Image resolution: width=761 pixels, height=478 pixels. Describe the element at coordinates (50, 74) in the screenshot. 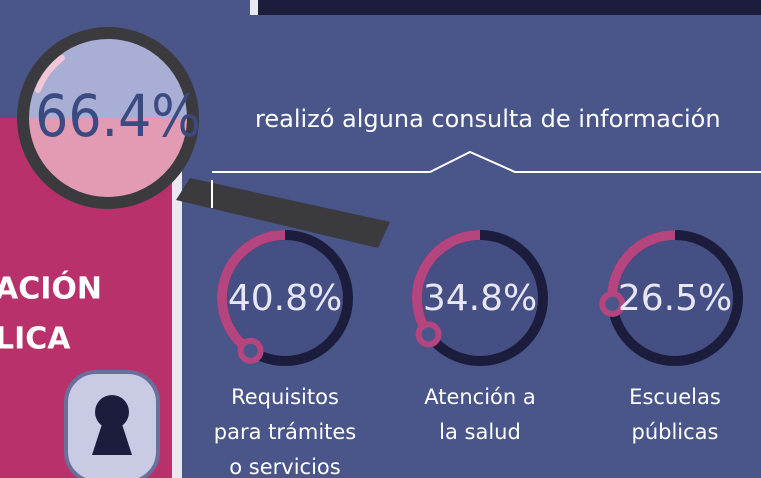

I see `glint` at that location.